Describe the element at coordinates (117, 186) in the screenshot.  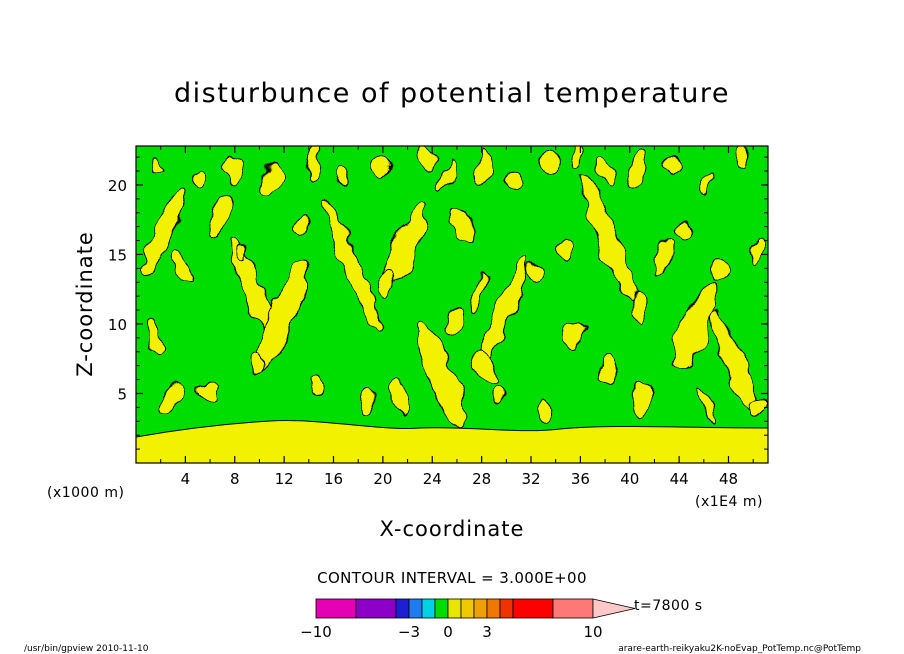
I see `y-tick-label: 20` at that location.